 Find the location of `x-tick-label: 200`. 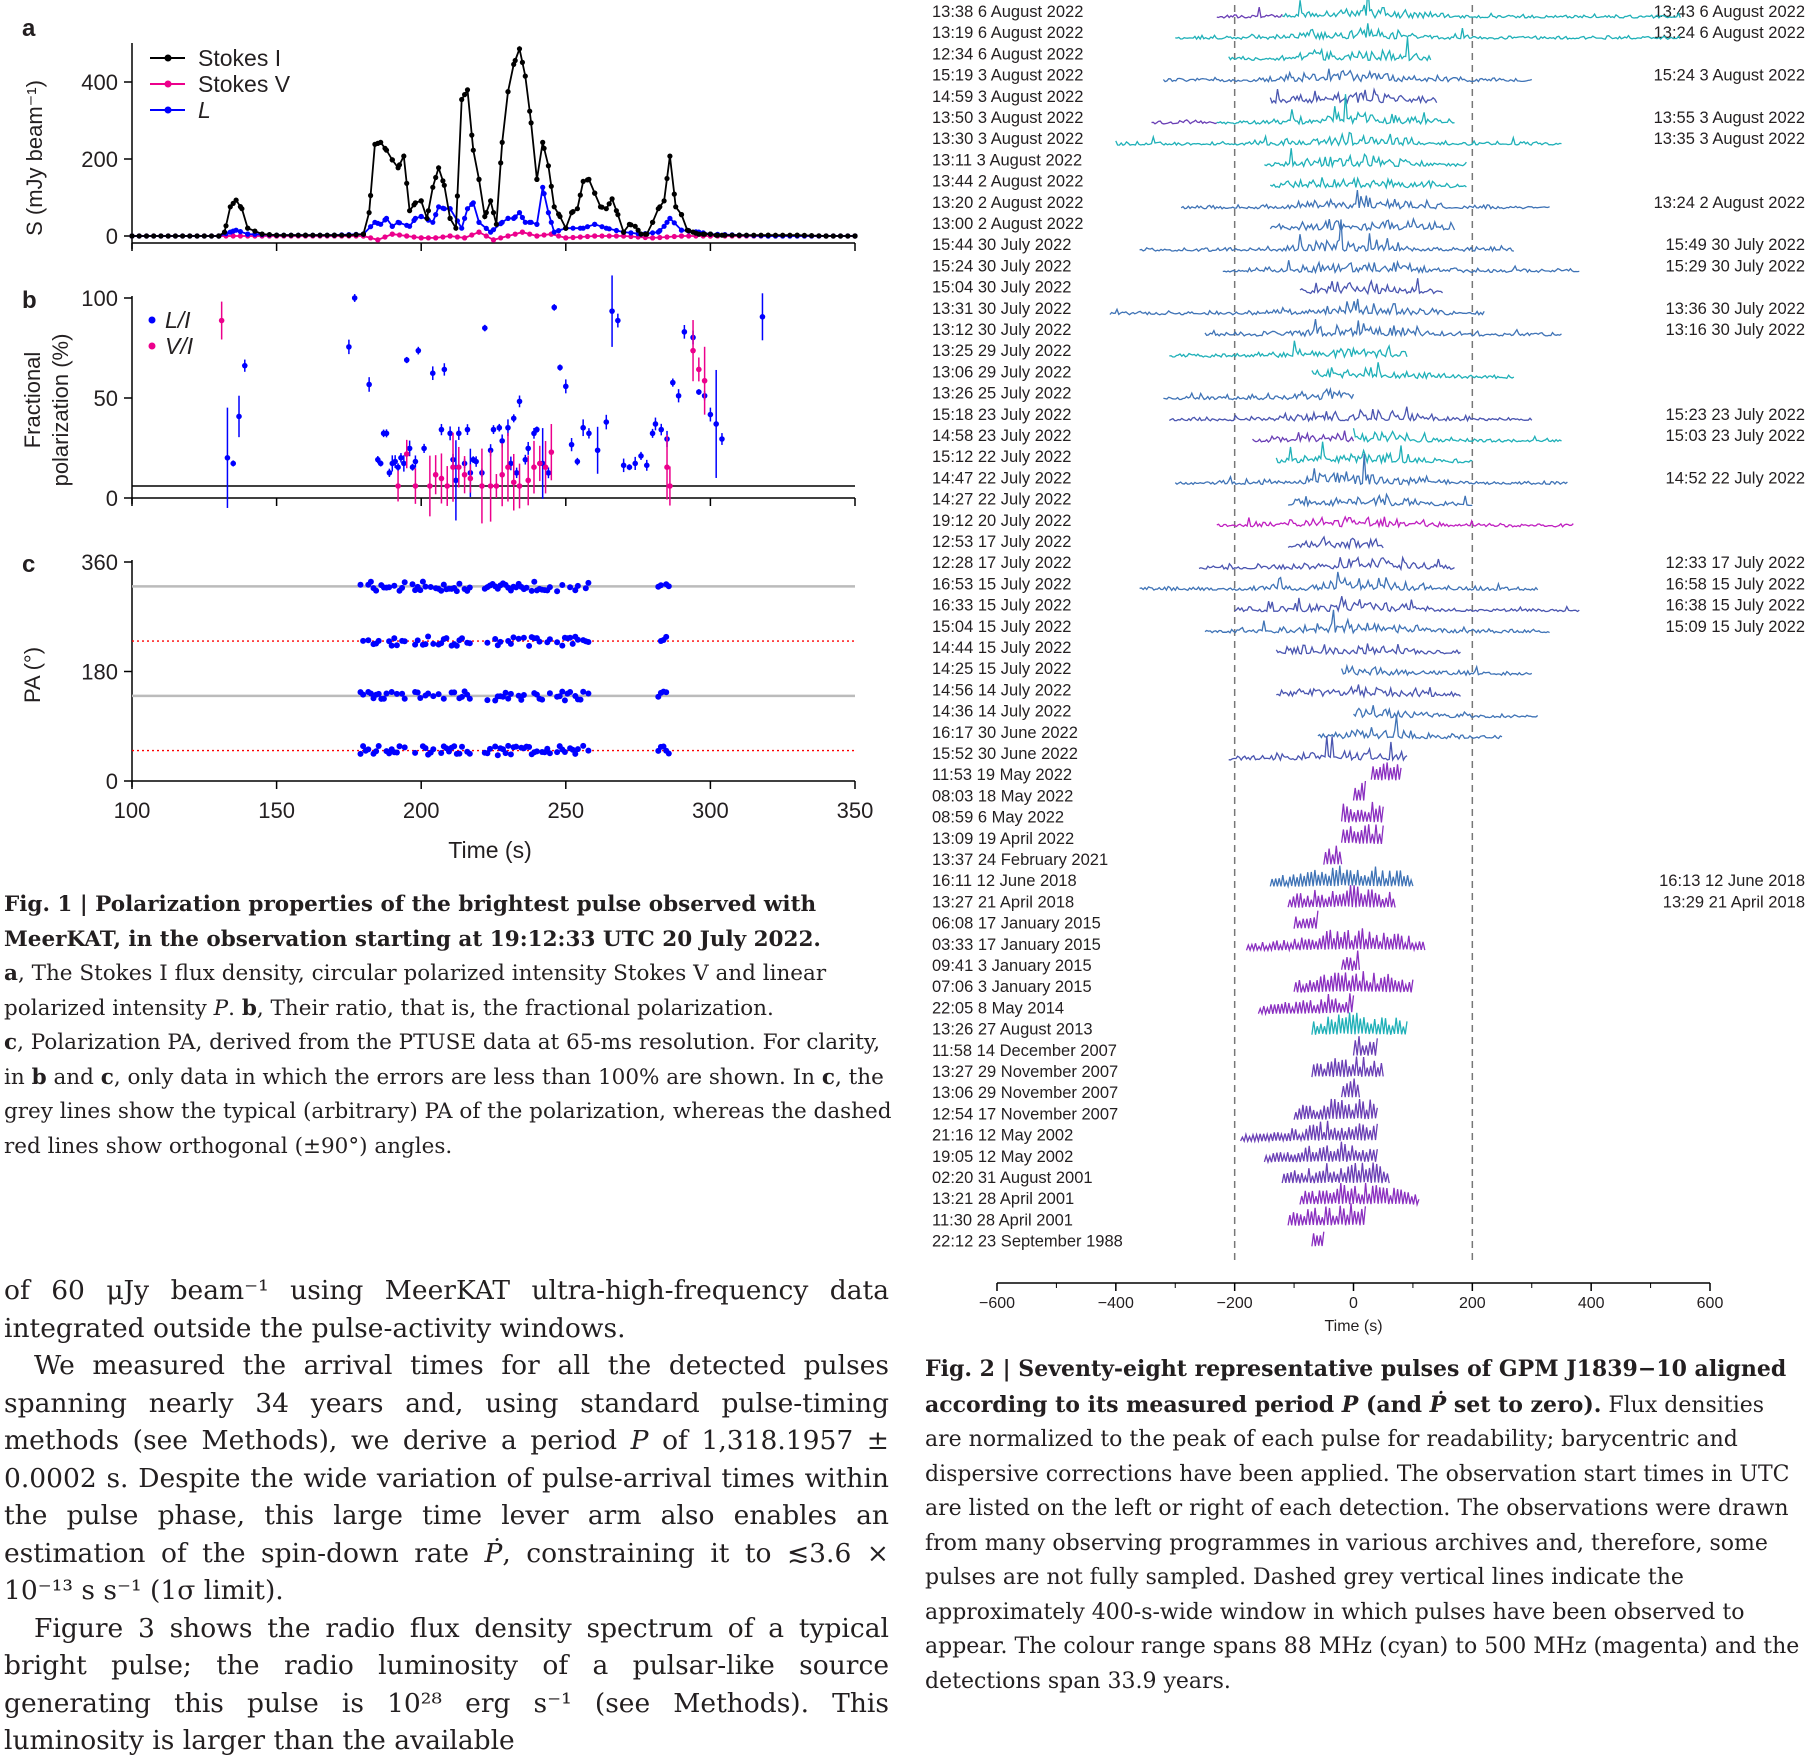

x-tick-label: 200 is located at coordinates (421, 810).